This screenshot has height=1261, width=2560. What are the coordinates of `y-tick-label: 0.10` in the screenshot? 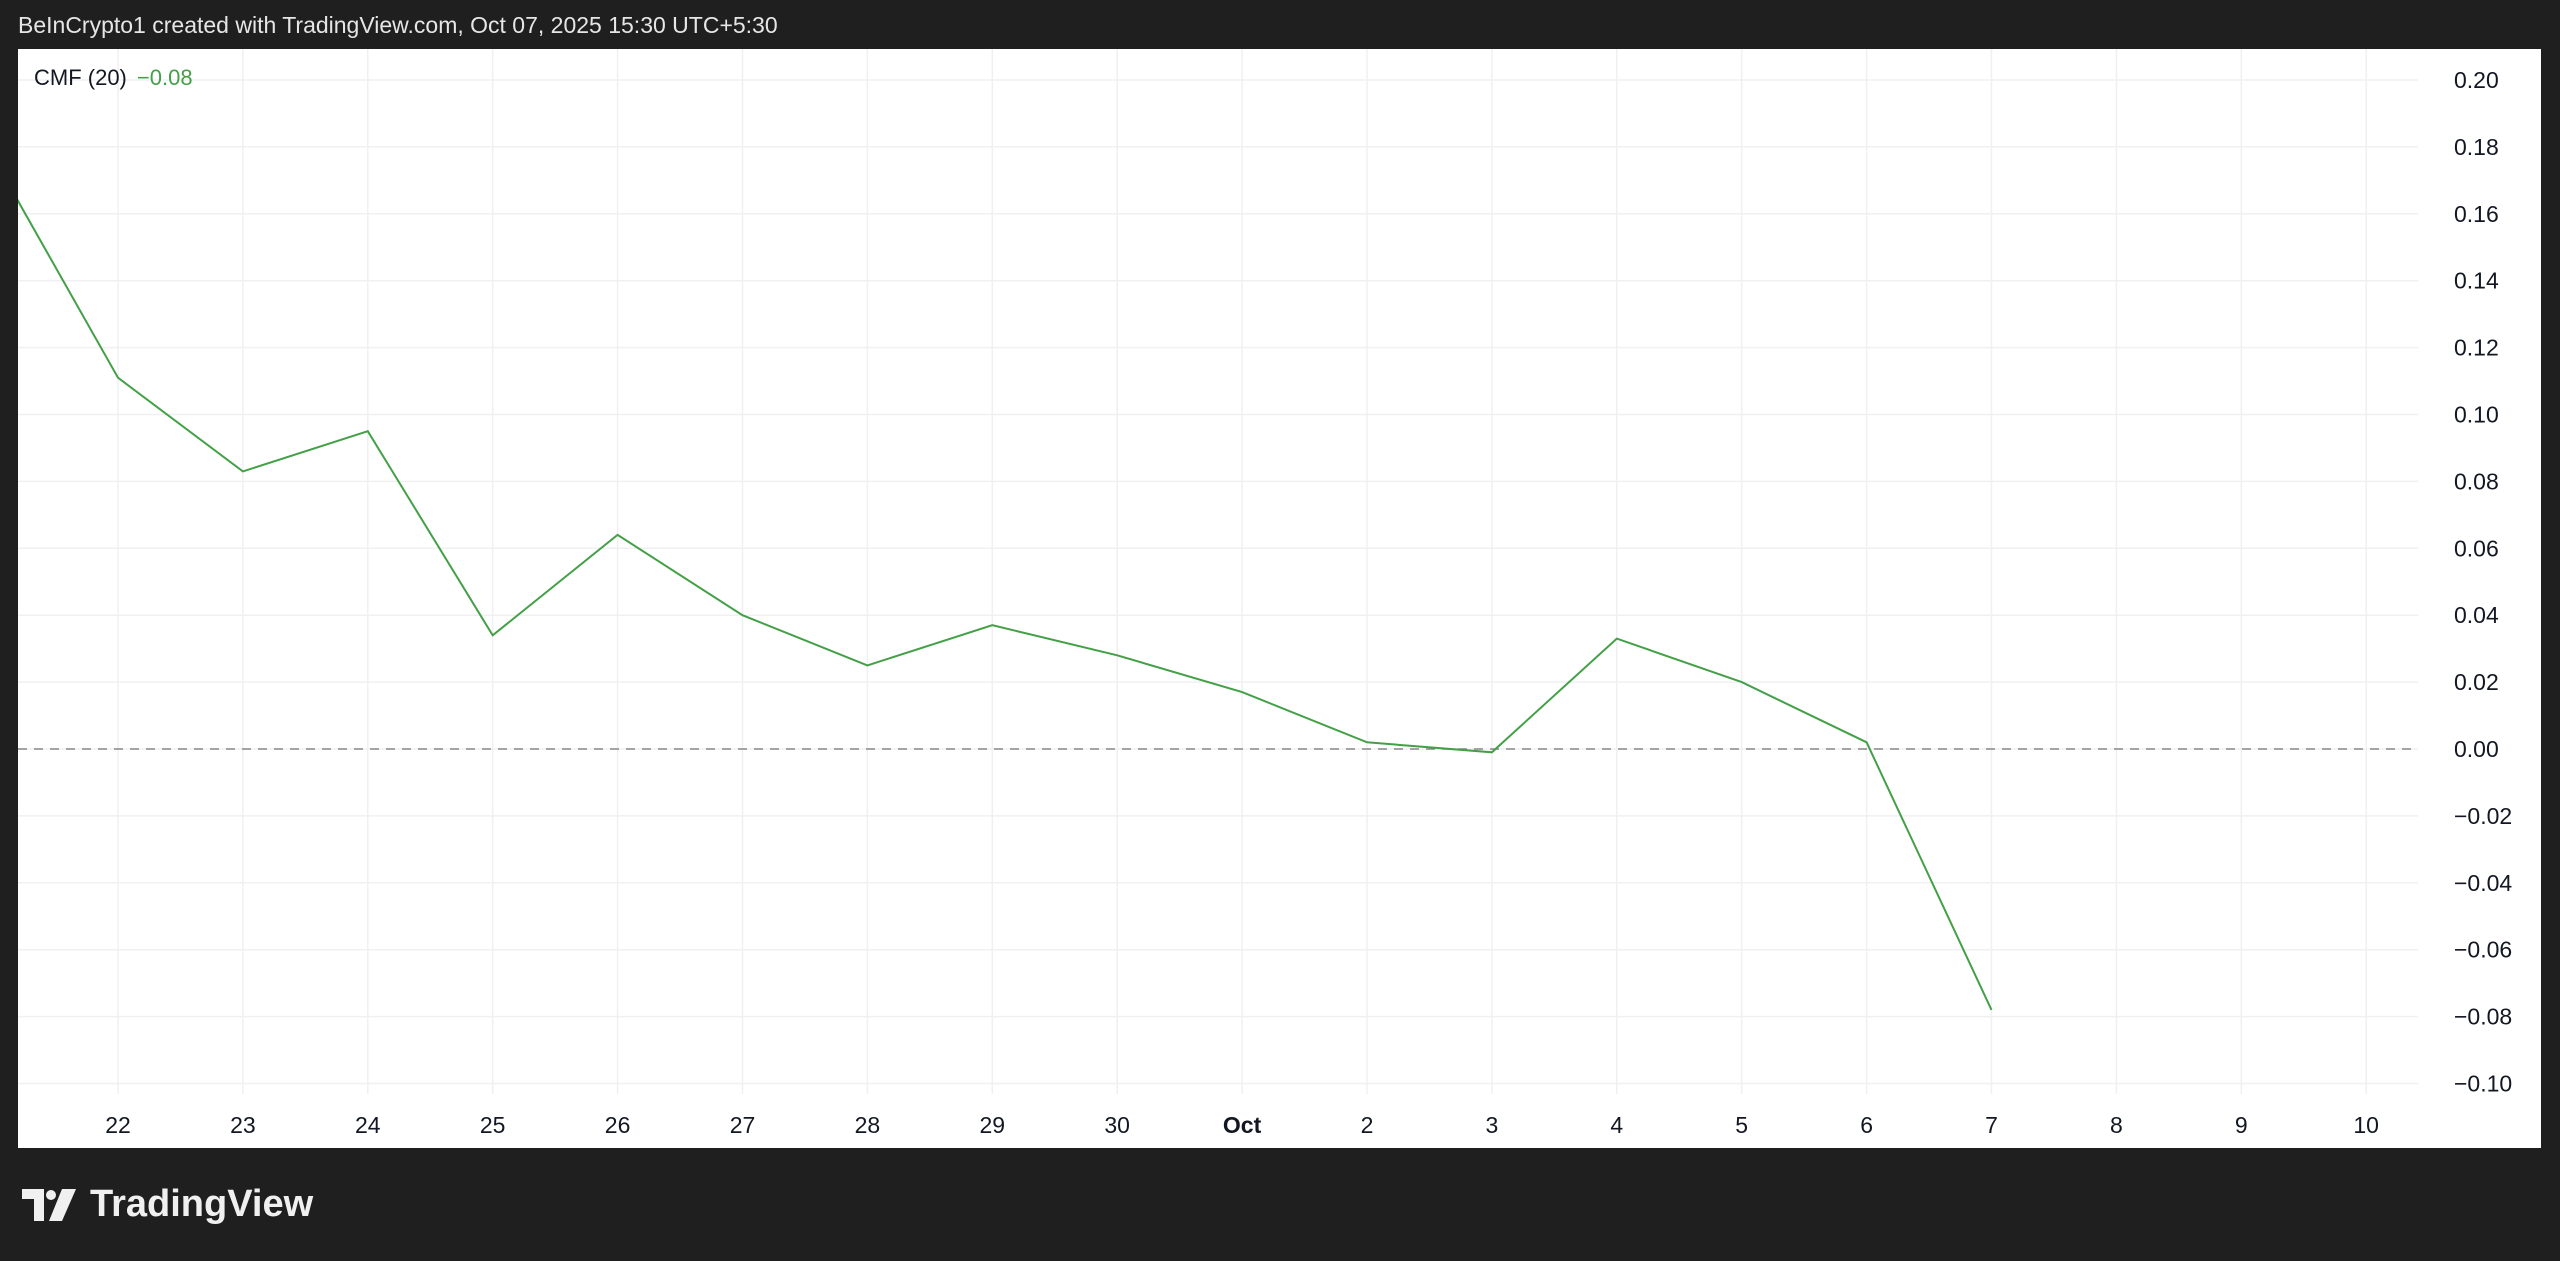 It's located at (2476, 415).